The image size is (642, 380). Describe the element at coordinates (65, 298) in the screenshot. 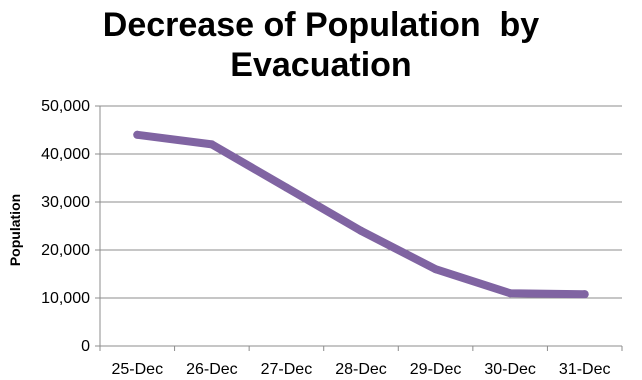

I see `y-tick-label: 10,000` at that location.